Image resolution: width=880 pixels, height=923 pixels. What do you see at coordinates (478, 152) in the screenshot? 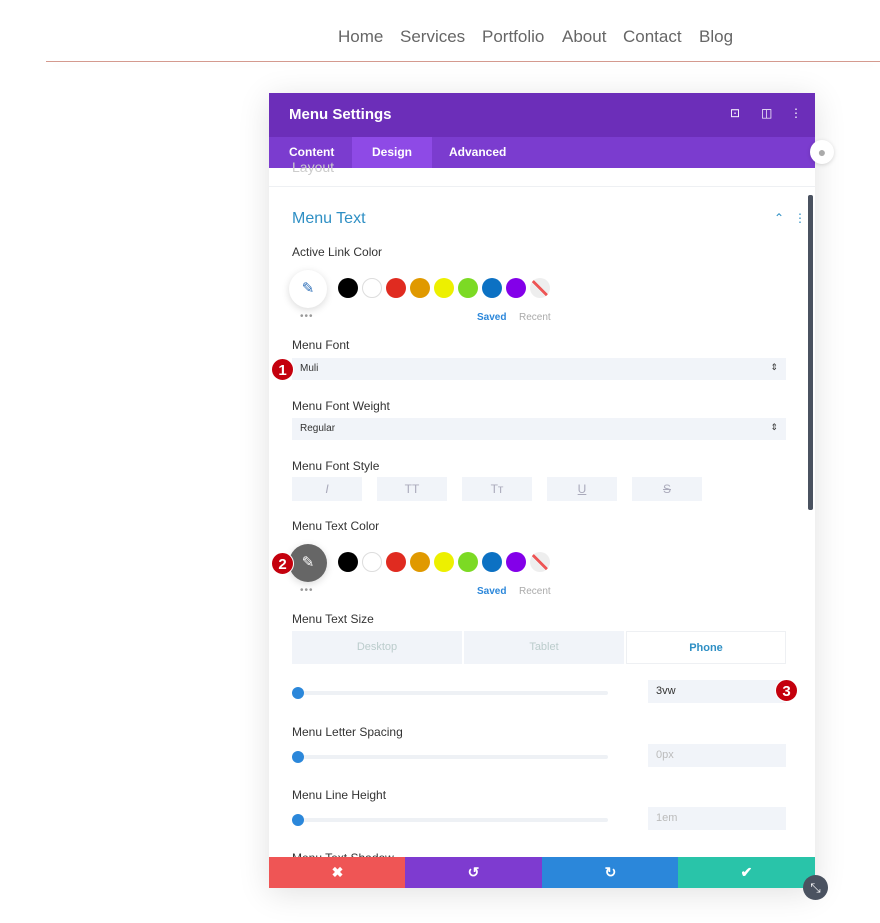
I see `tab-advanced: Advanced` at bounding box center [478, 152].